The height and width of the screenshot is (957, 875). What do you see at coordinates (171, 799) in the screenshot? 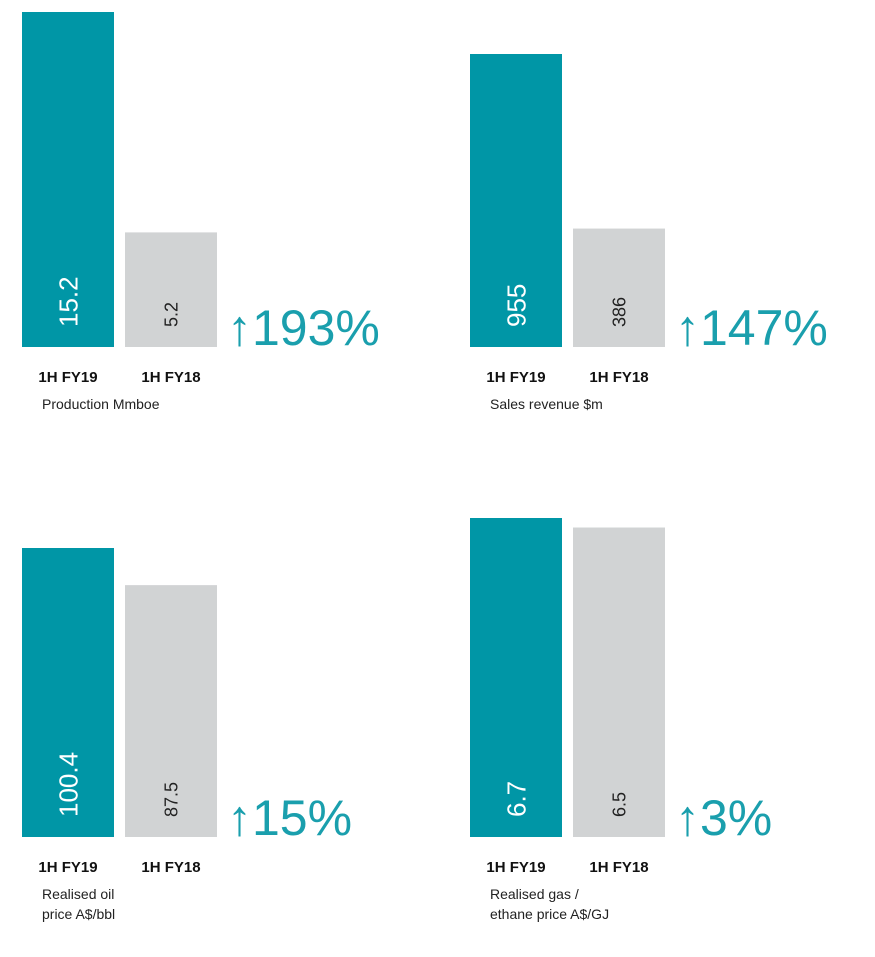
I see `value-label: 87.5` at bounding box center [171, 799].